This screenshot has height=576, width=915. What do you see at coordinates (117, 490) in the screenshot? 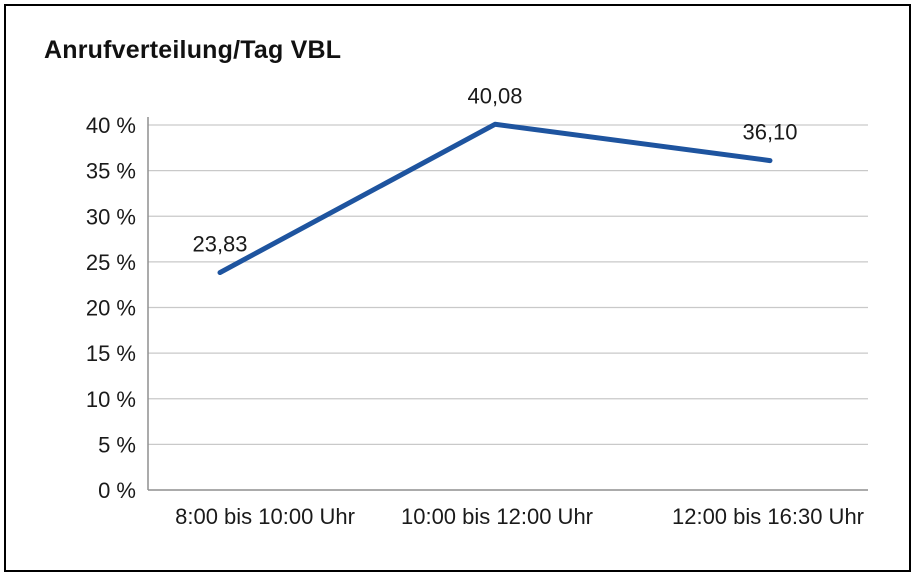
I see `y-tick-label: 0 %` at bounding box center [117, 490].